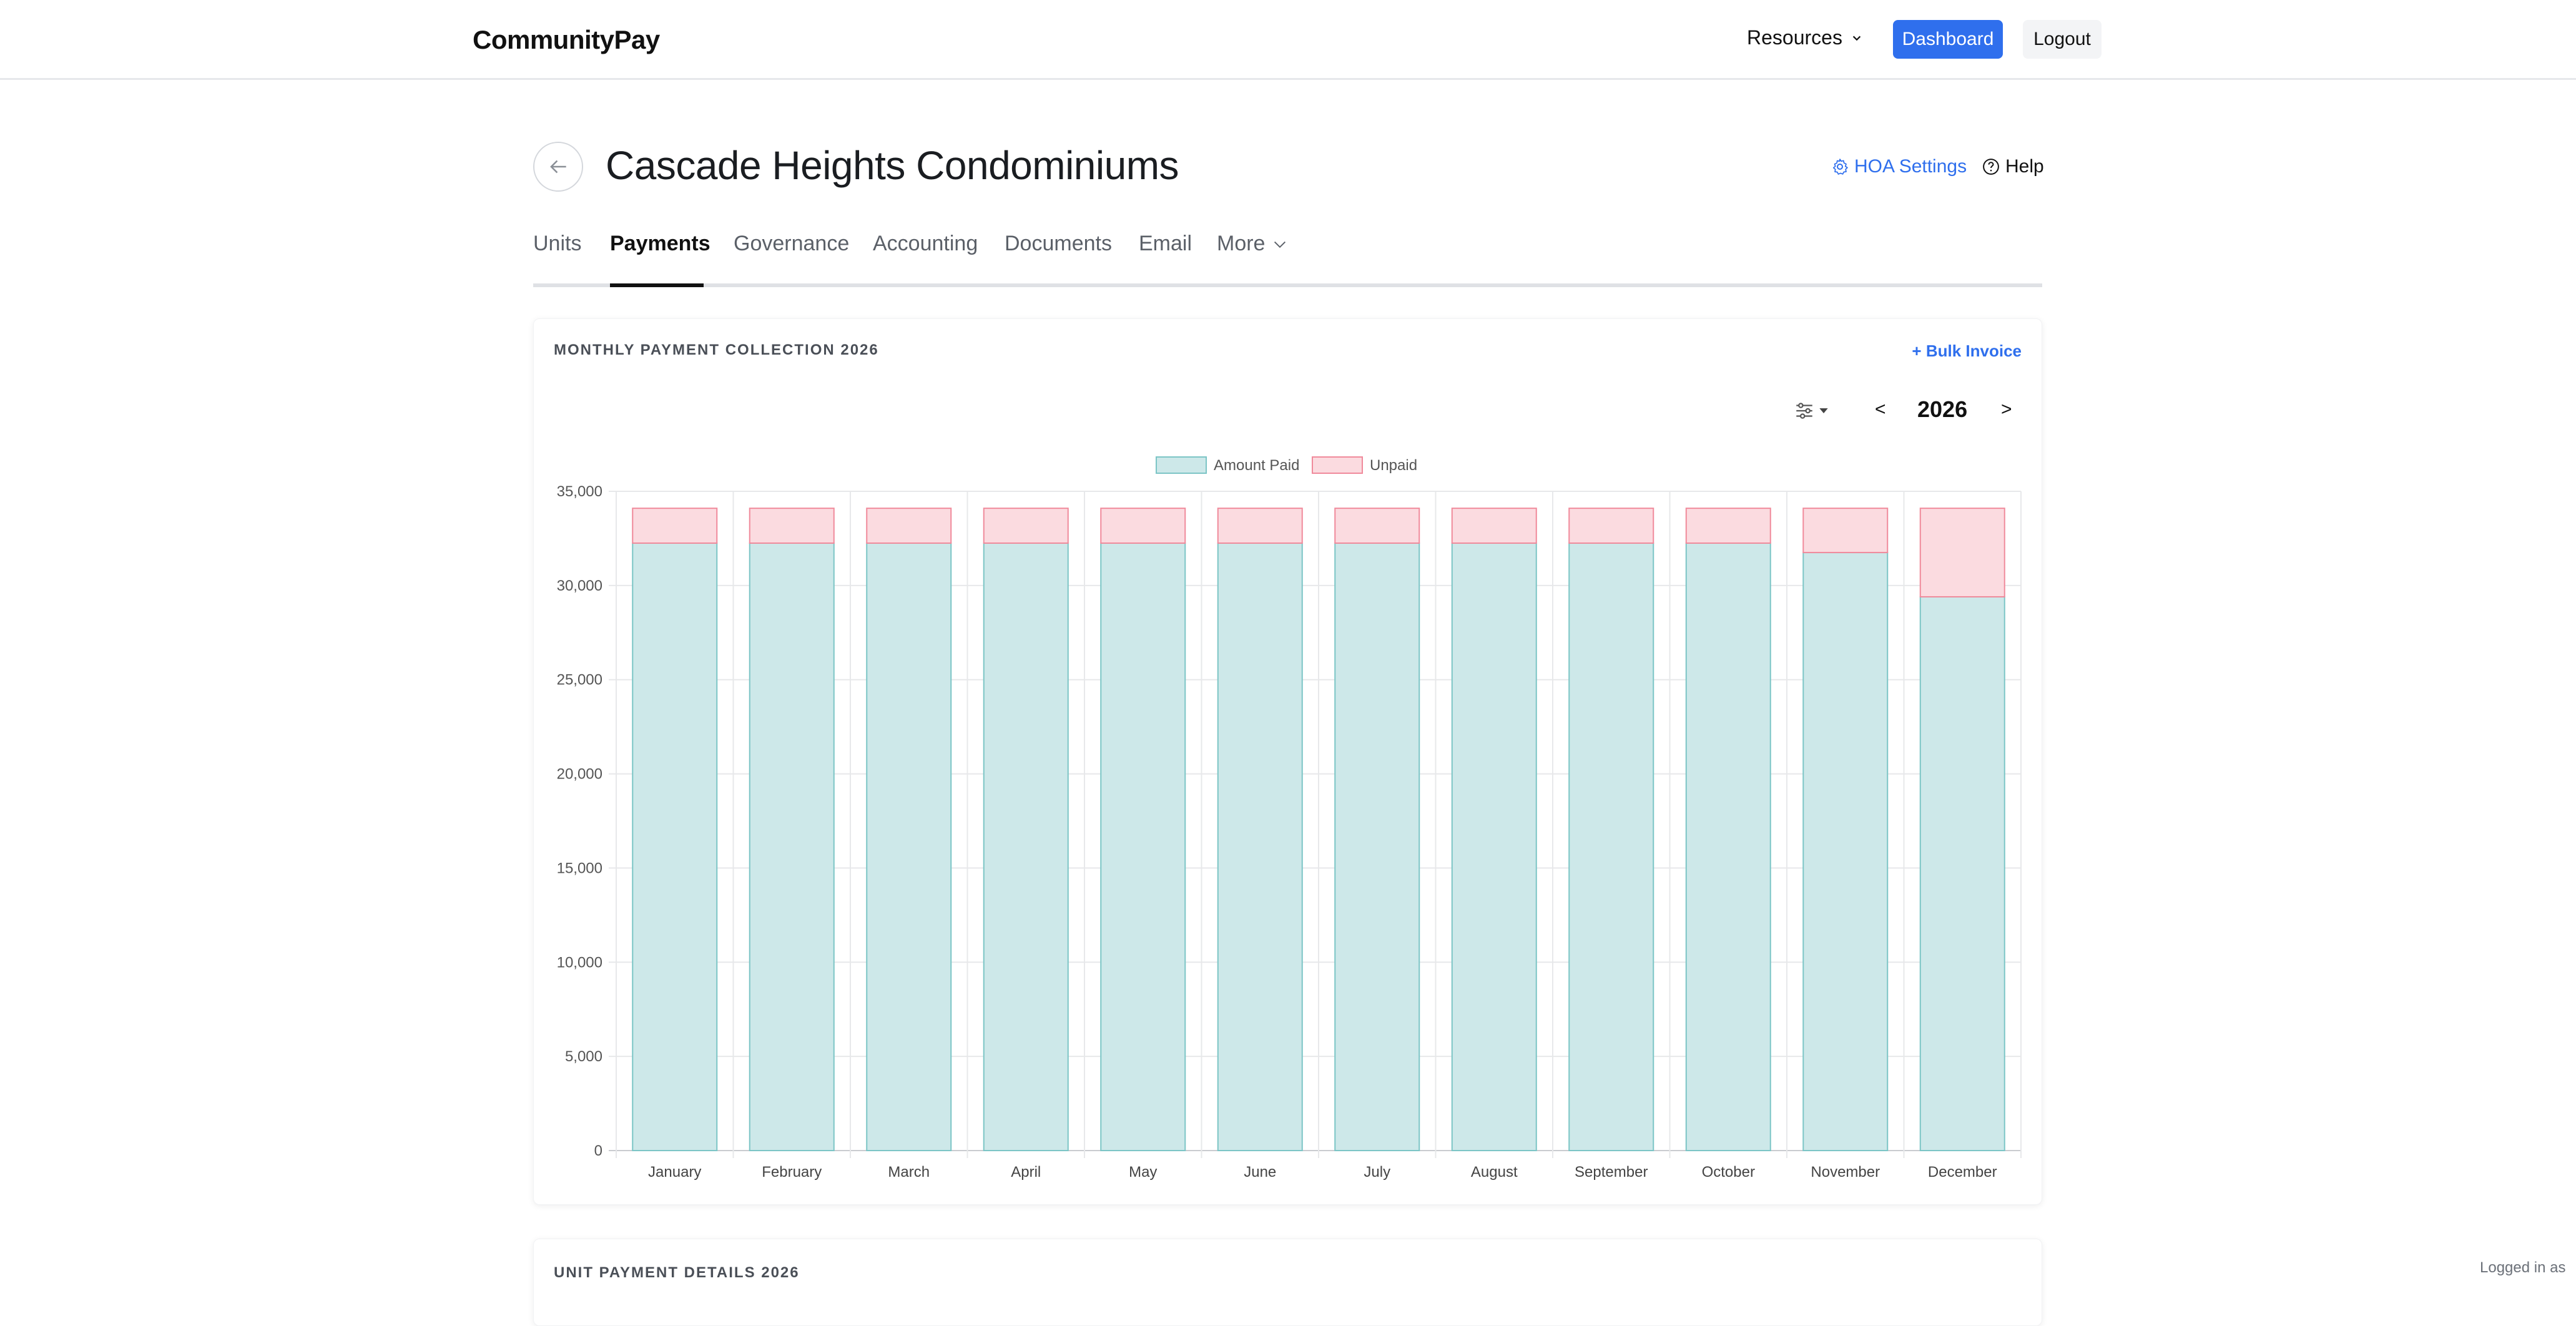 Image resolution: width=2576 pixels, height=1326 pixels. What do you see at coordinates (674, 1172) in the screenshot?
I see `x-tick-label: January` at bounding box center [674, 1172].